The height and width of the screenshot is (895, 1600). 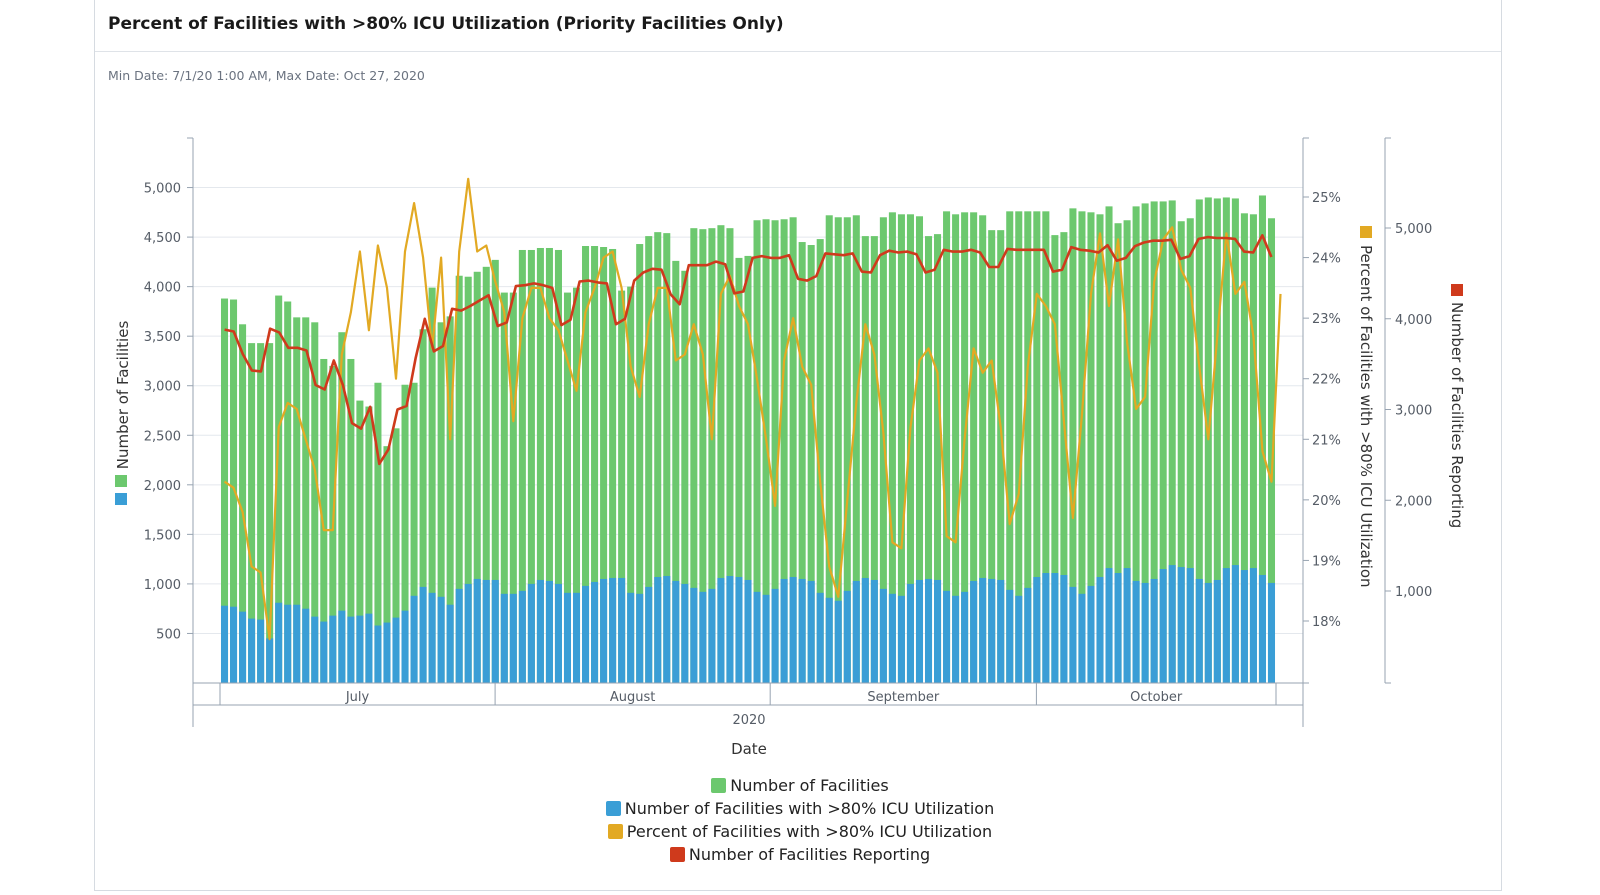 I want to click on legend-item-facilities: Number of Facilities, so click(x=800, y=785).